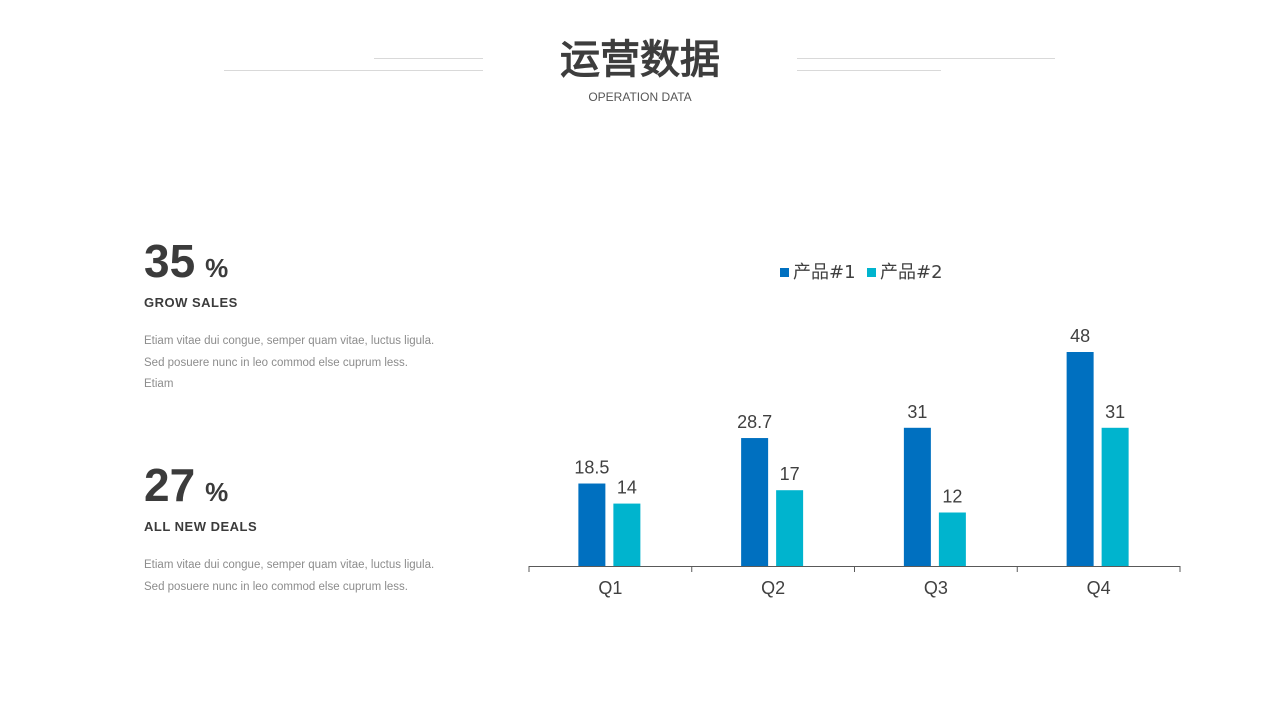 Image resolution: width=1280 pixels, height=720 pixels. I want to click on data-label: 18.5, so click(591, 468).